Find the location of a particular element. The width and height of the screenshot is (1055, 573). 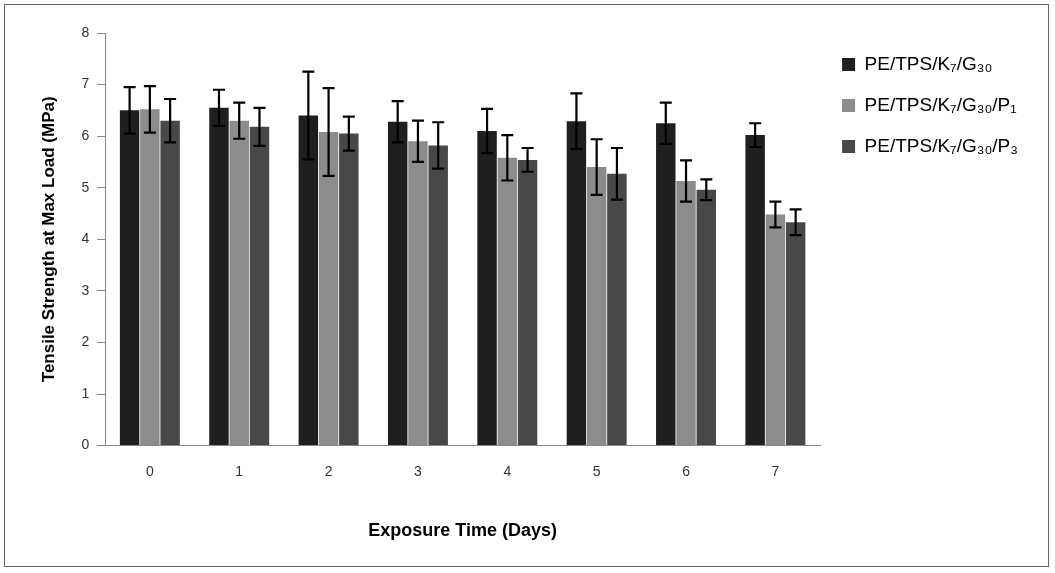

x-tick-label: 4 is located at coordinates (507, 470).